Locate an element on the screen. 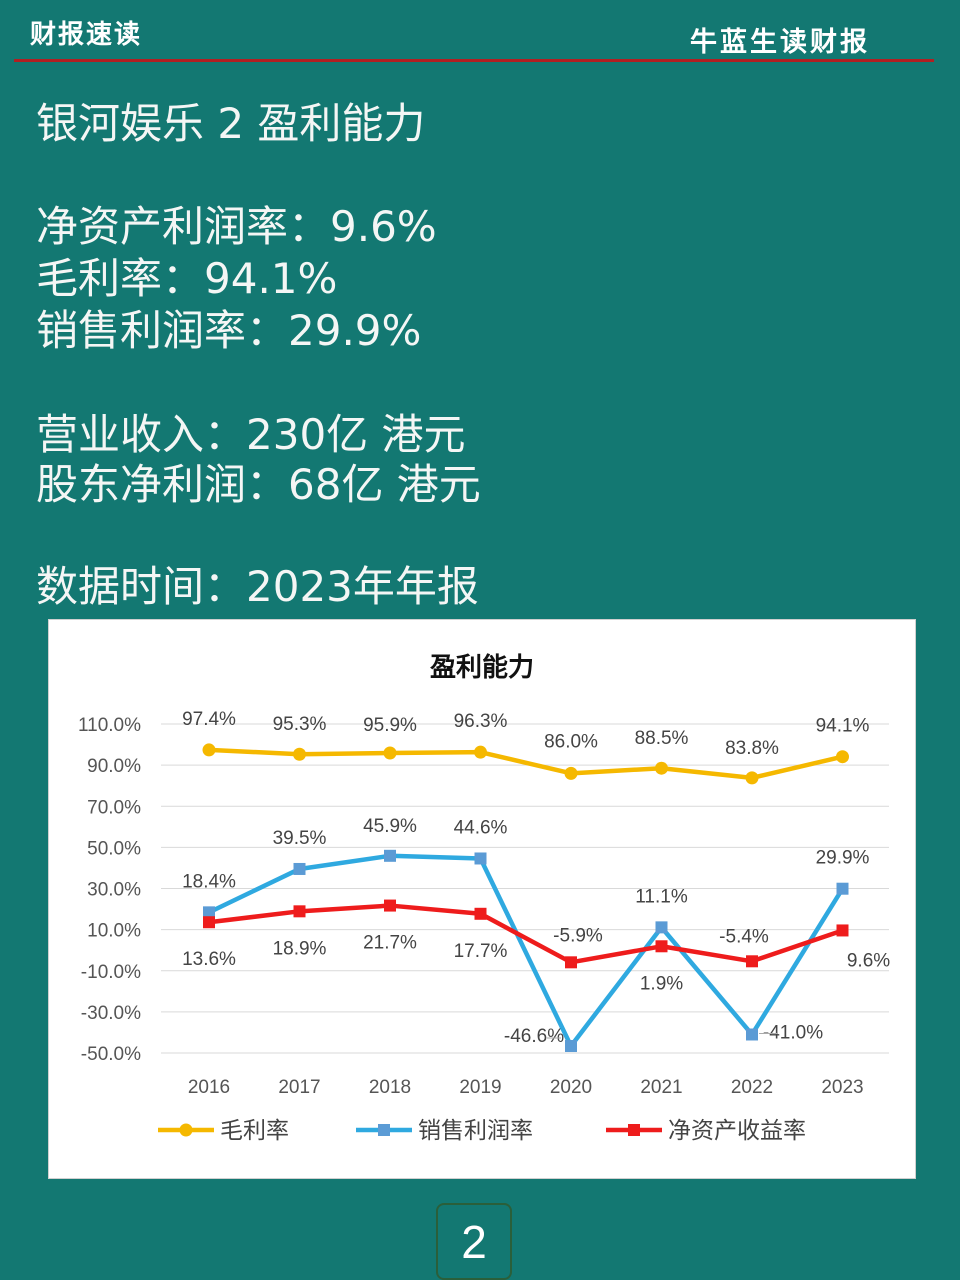 The width and height of the screenshot is (960, 1280). x-tick-label: 2020 is located at coordinates (571, 1087).